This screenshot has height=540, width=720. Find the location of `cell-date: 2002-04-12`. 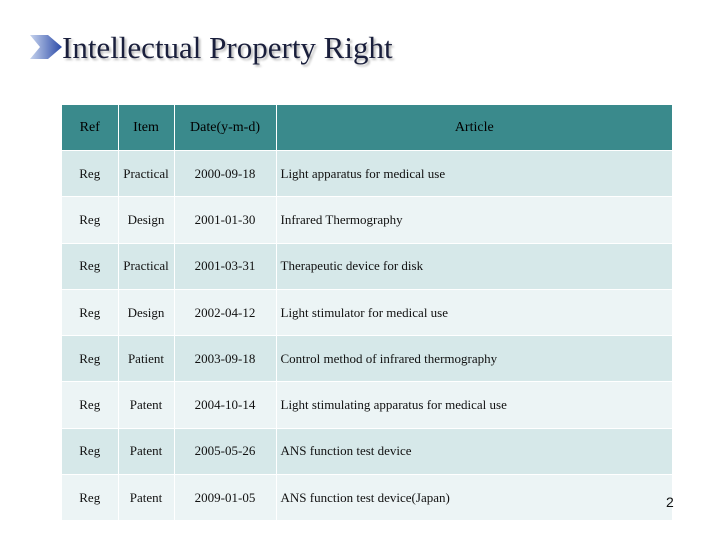

cell-date: 2002-04-12 is located at coordinates (225, 312).